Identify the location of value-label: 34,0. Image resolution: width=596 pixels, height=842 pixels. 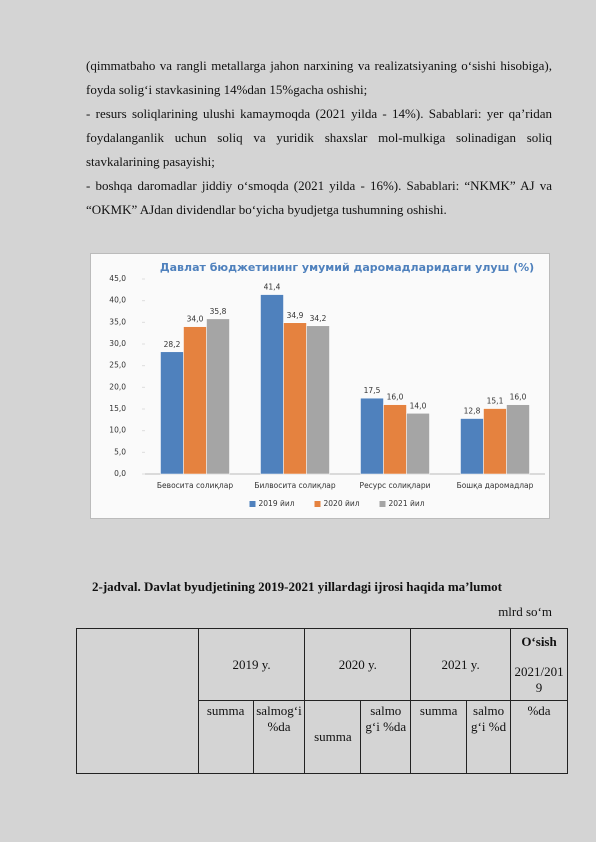
(195, 319).